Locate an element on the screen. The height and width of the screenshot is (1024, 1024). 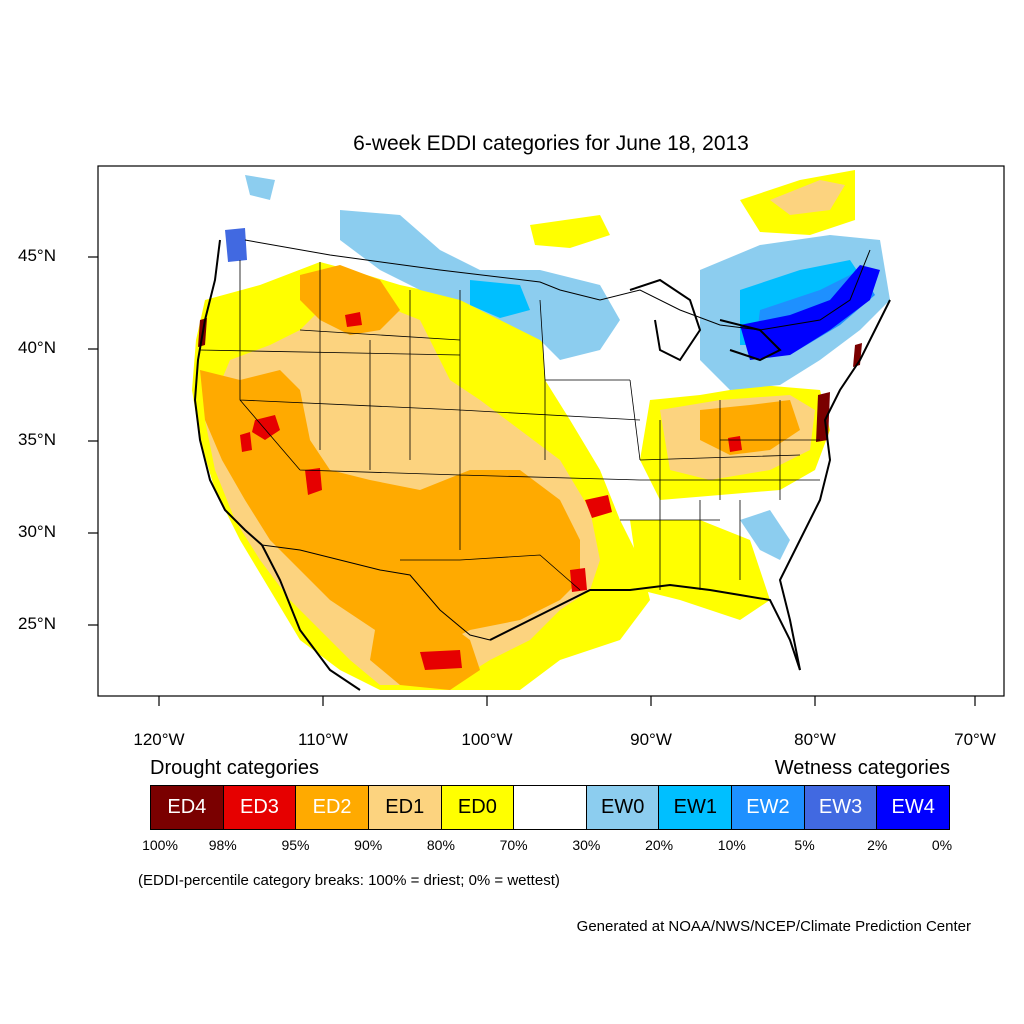
lon-label: 70°W is located at coordinates (975, 739).